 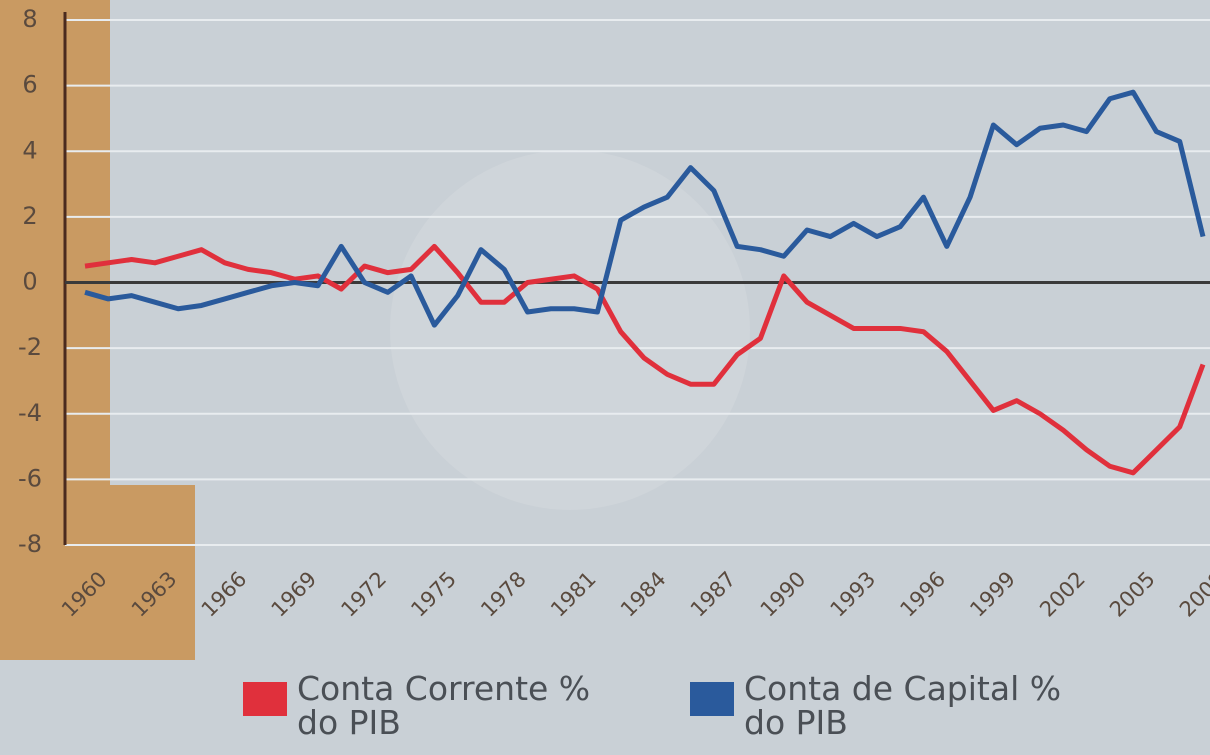 I want to click on legend-item: Conta de Capital % do PIB, so click(x=887, y=706).